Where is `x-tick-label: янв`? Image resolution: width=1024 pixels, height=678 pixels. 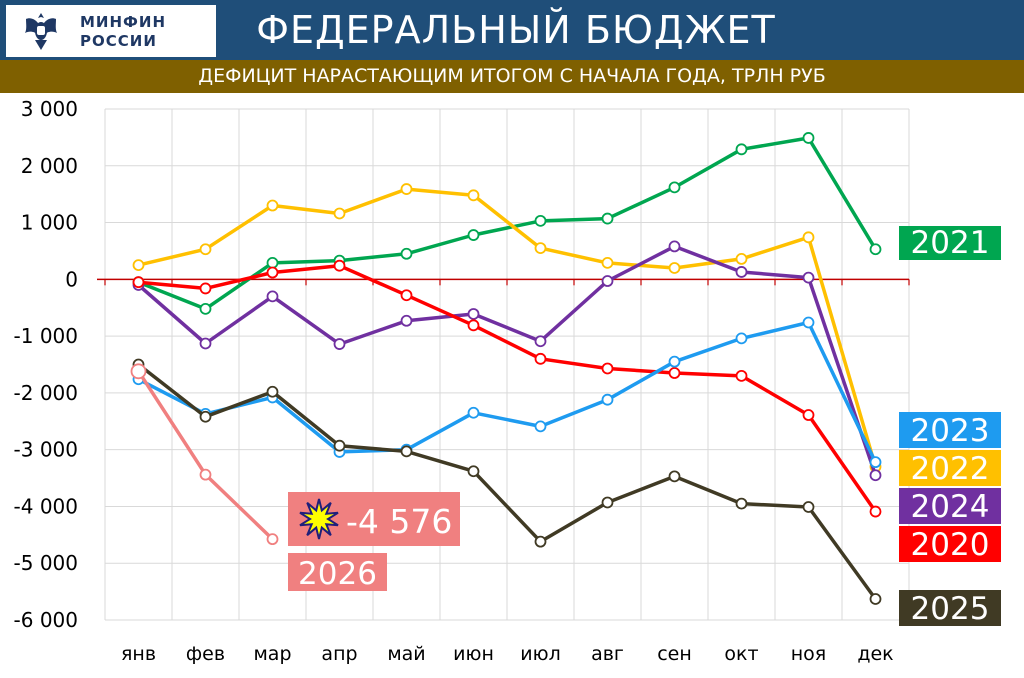
x-tick-label: янв is located at coordinates (138, 654).